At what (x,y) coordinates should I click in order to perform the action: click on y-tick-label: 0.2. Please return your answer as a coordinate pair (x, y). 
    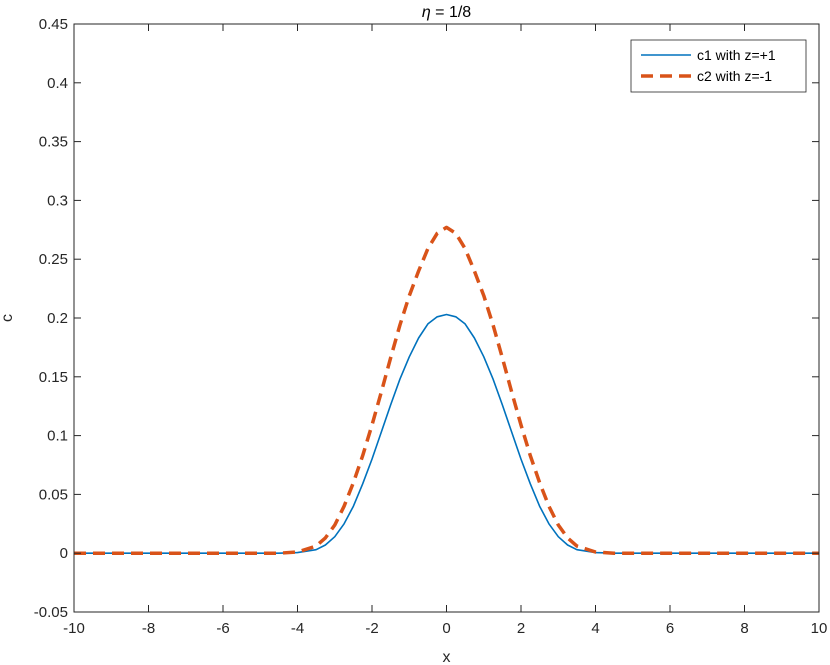
    Looking at the image, I should click on (57, 318).